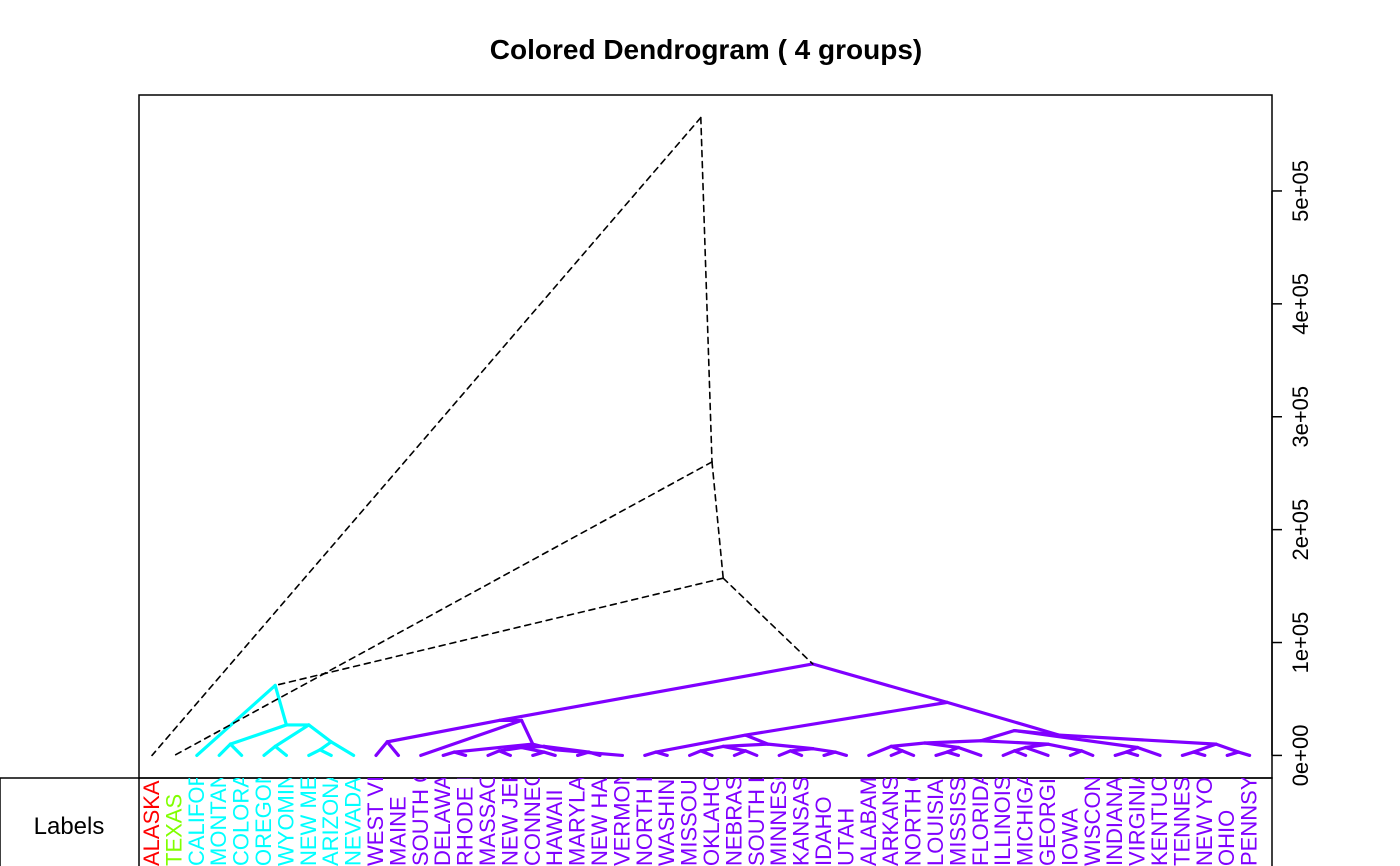  I want to click on leaf-label: NORTH DAKOTA, so click(644, 779).